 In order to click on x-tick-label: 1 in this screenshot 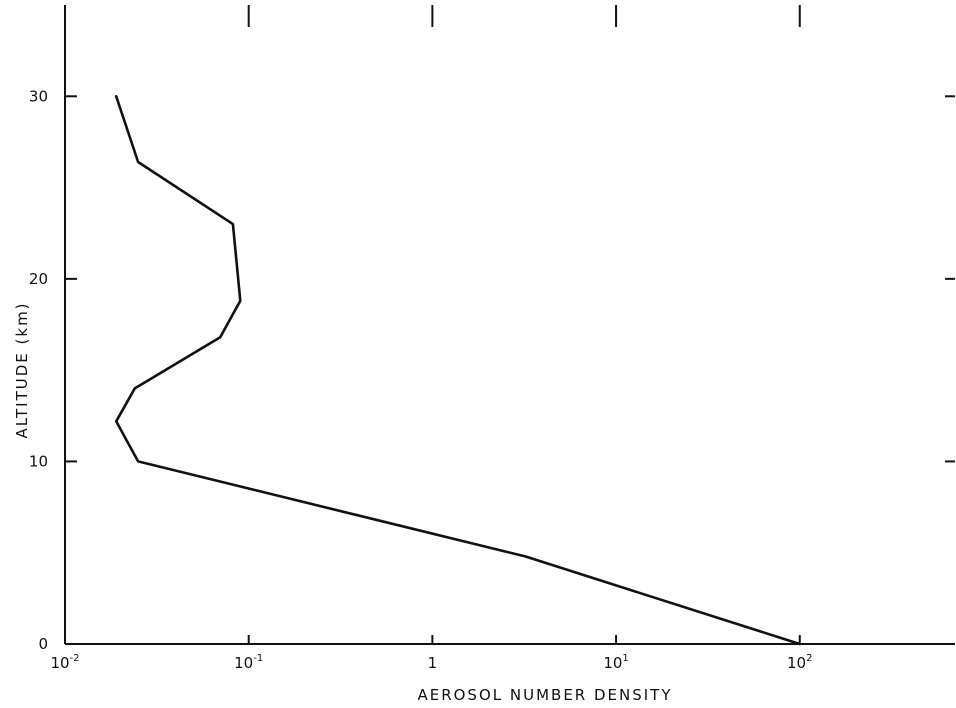, I will do `click(433, 663)`.